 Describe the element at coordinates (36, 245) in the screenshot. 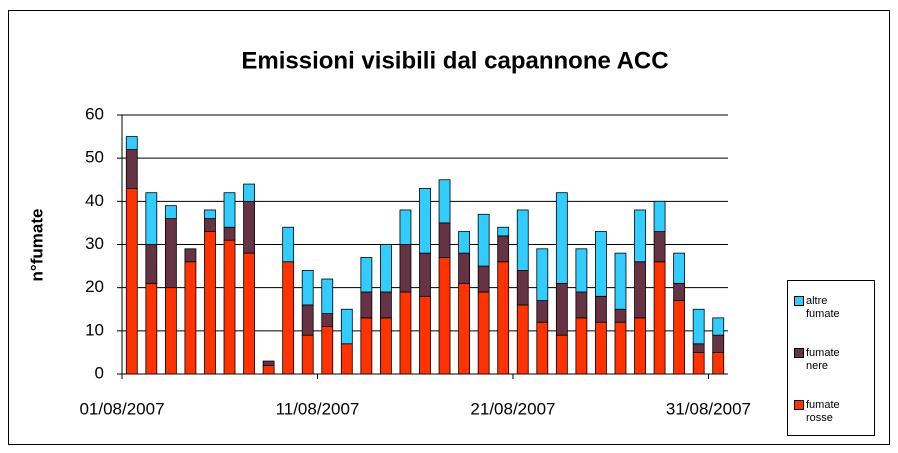

I see `y-axis-label: n°fumate` at that location.